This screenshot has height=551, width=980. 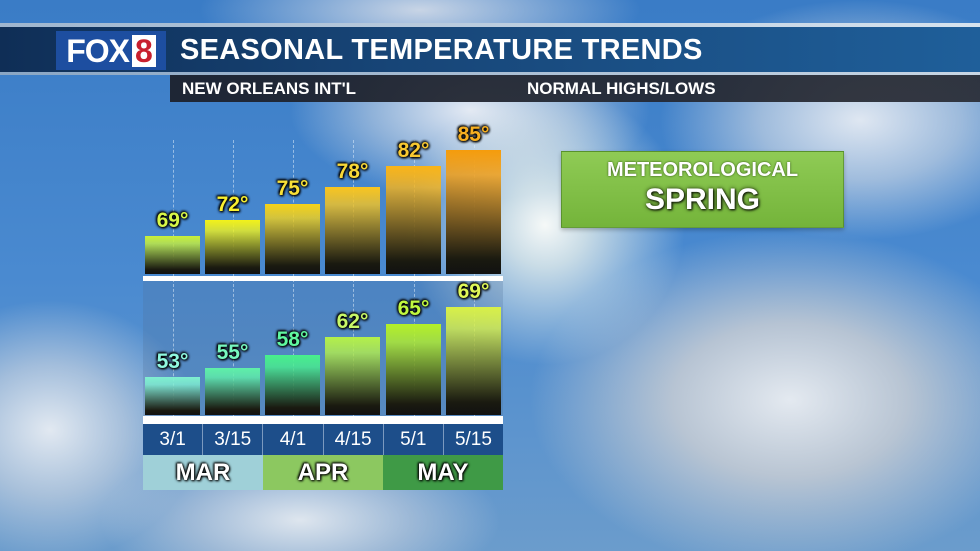 What do you see at coordinates (490, 73) in the screenshot?
I see `header-bottom-rule` at bounding box center [490, 73].